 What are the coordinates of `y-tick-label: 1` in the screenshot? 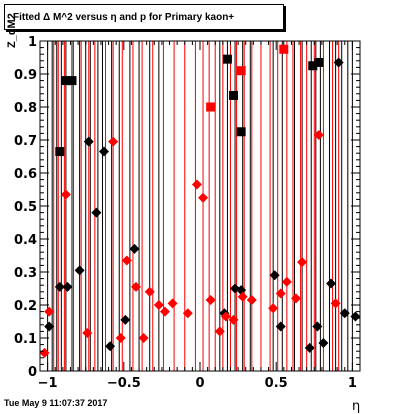 It's located at (32, 42).